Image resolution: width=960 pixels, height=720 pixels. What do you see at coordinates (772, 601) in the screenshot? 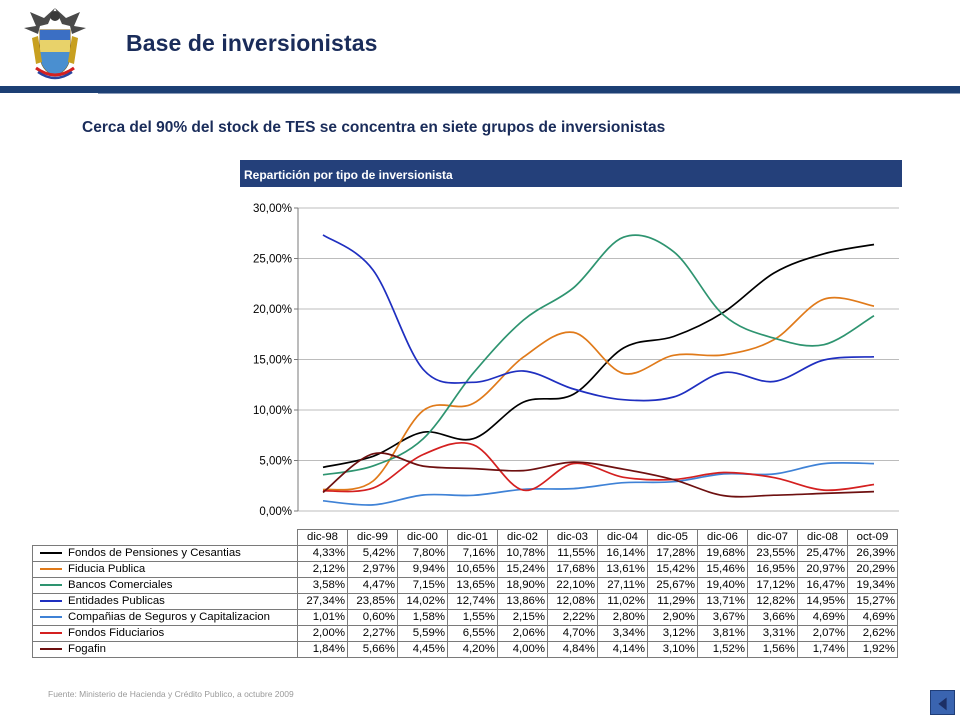
I see `table-cell: 12,82%` at bounding box center [772, 601].